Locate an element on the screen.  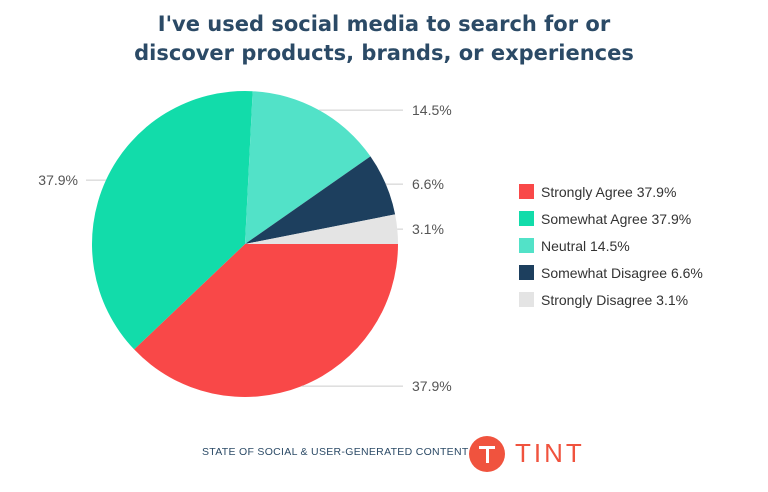
logo-t-bar is located at coordinates (487, 447).